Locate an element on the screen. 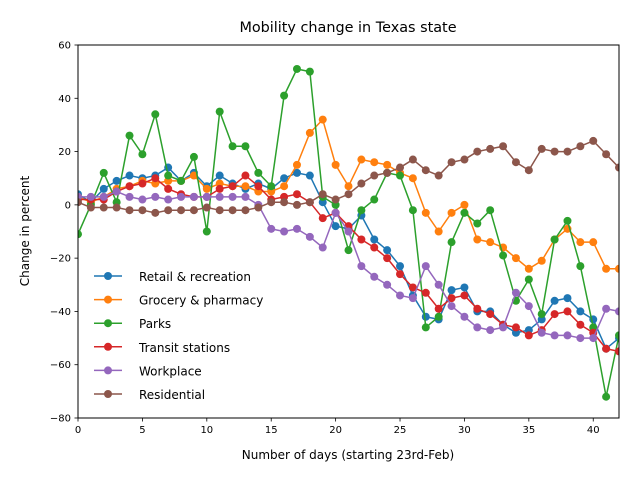 This screenshot has width=640, height=480. x-tick-label: 5 is located at coordinates (142, 430).